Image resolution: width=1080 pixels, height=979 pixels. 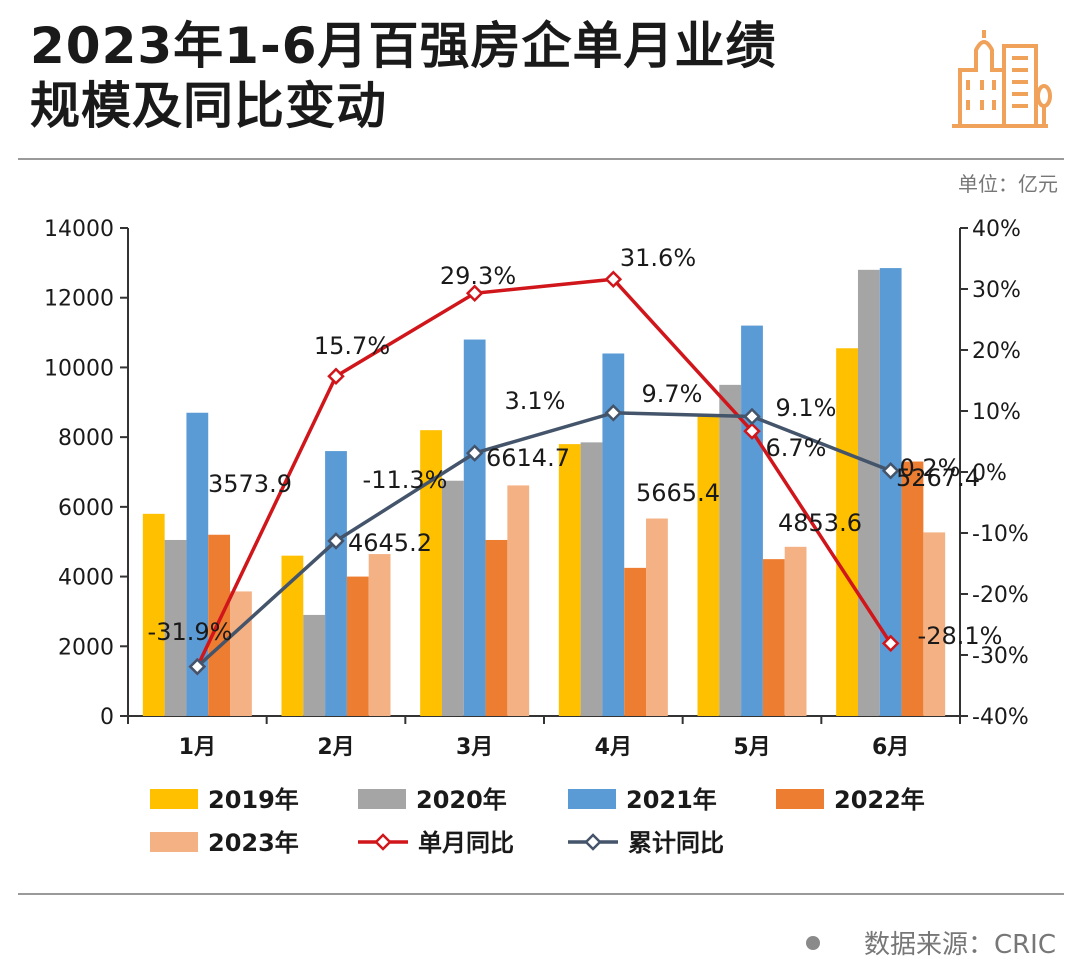 What do you see at coordinates (466, 843) in the screenshot?
I see `legend-label: 单月同比` at bounding box center [466, 843].